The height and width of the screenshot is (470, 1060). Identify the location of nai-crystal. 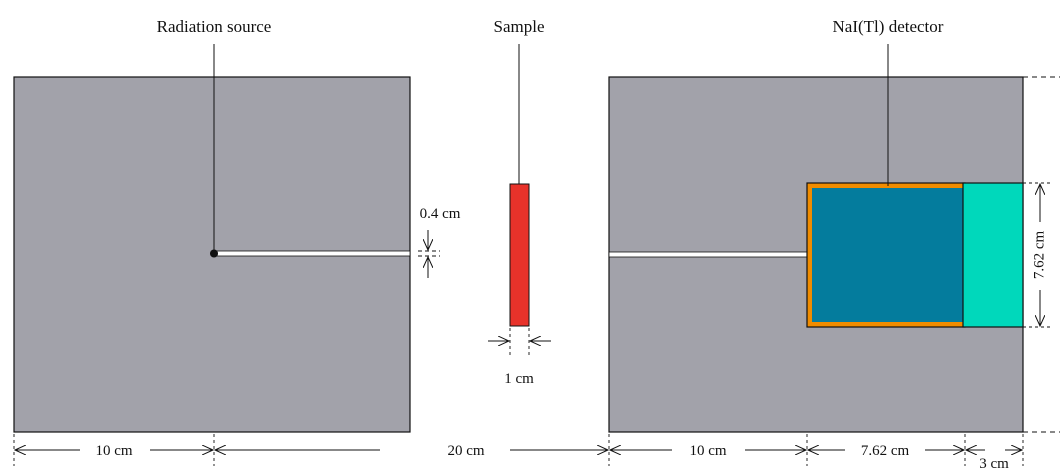
(887, 255).